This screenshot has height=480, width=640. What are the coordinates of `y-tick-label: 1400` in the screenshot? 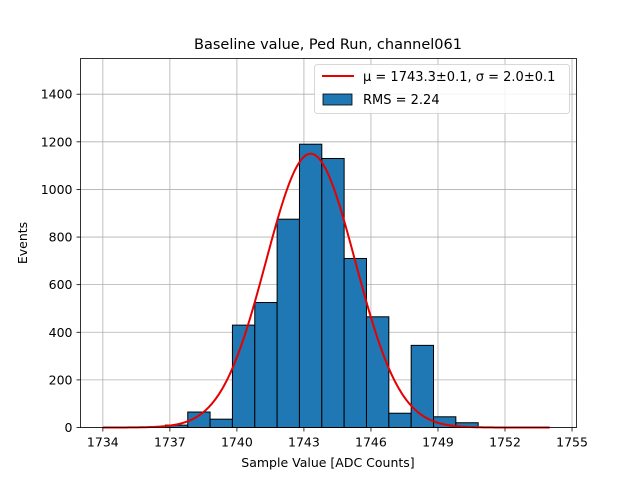 It's located at (57, 94).